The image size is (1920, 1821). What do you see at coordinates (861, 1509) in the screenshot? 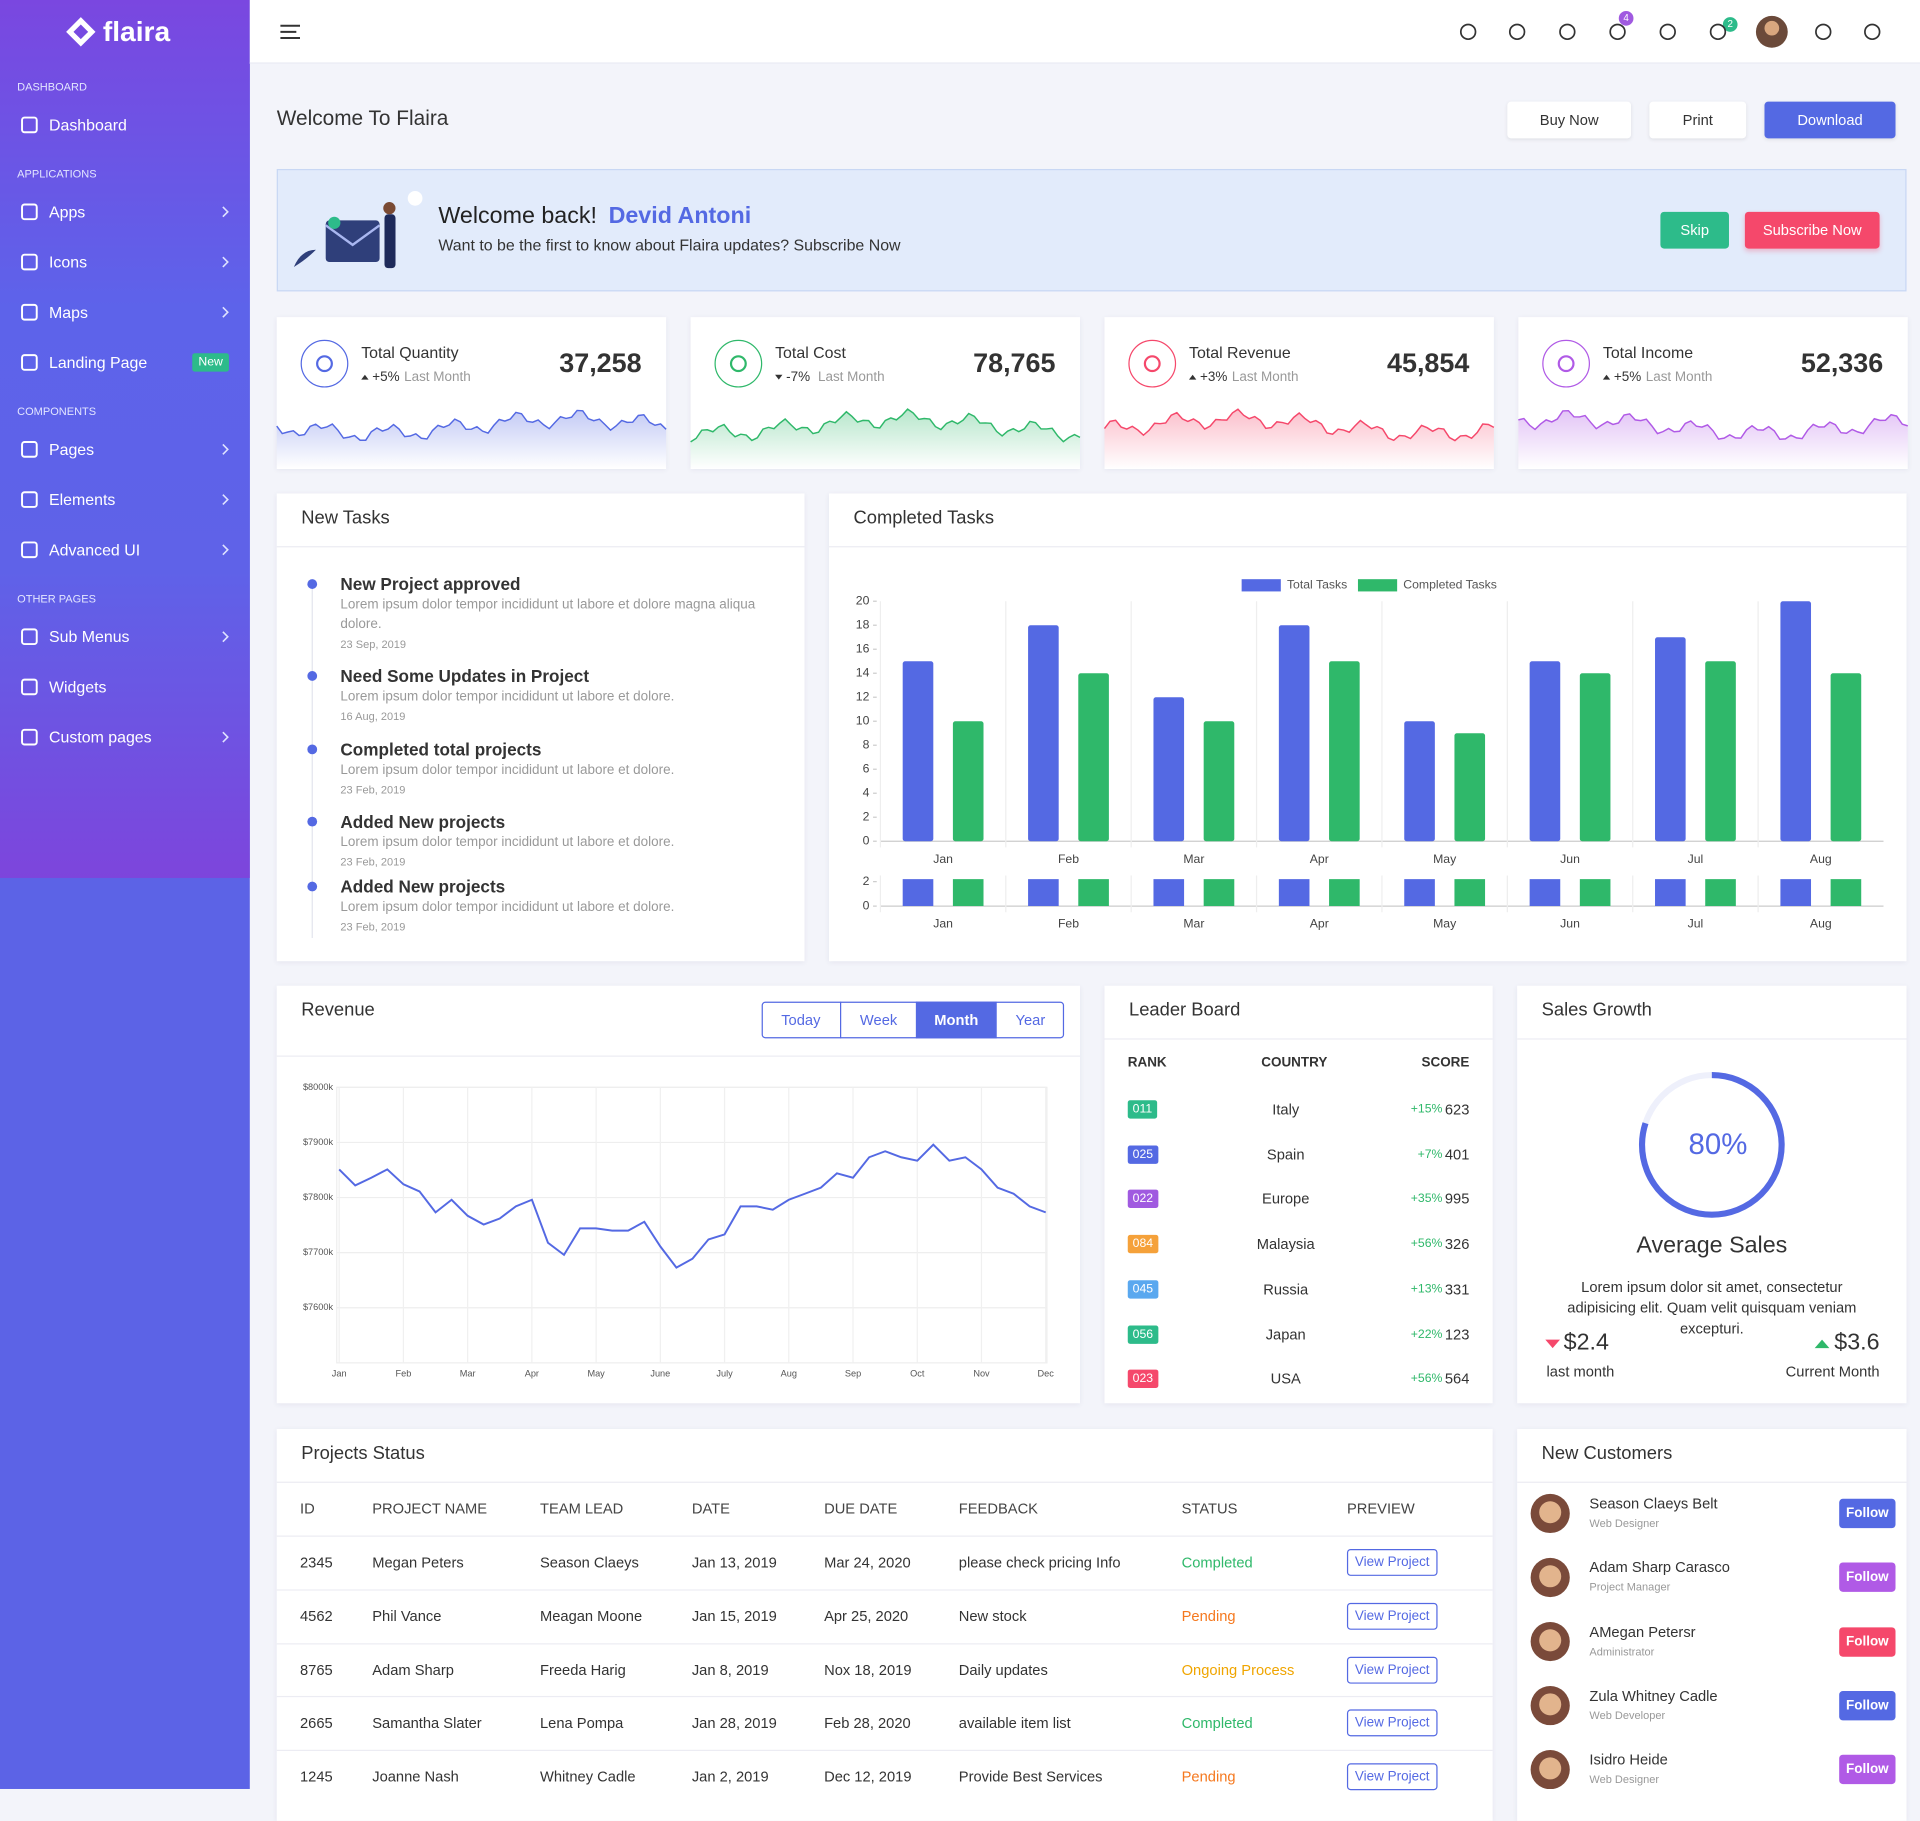
I see `column-header: DUE DATE` at bounding box center [861, 1509].